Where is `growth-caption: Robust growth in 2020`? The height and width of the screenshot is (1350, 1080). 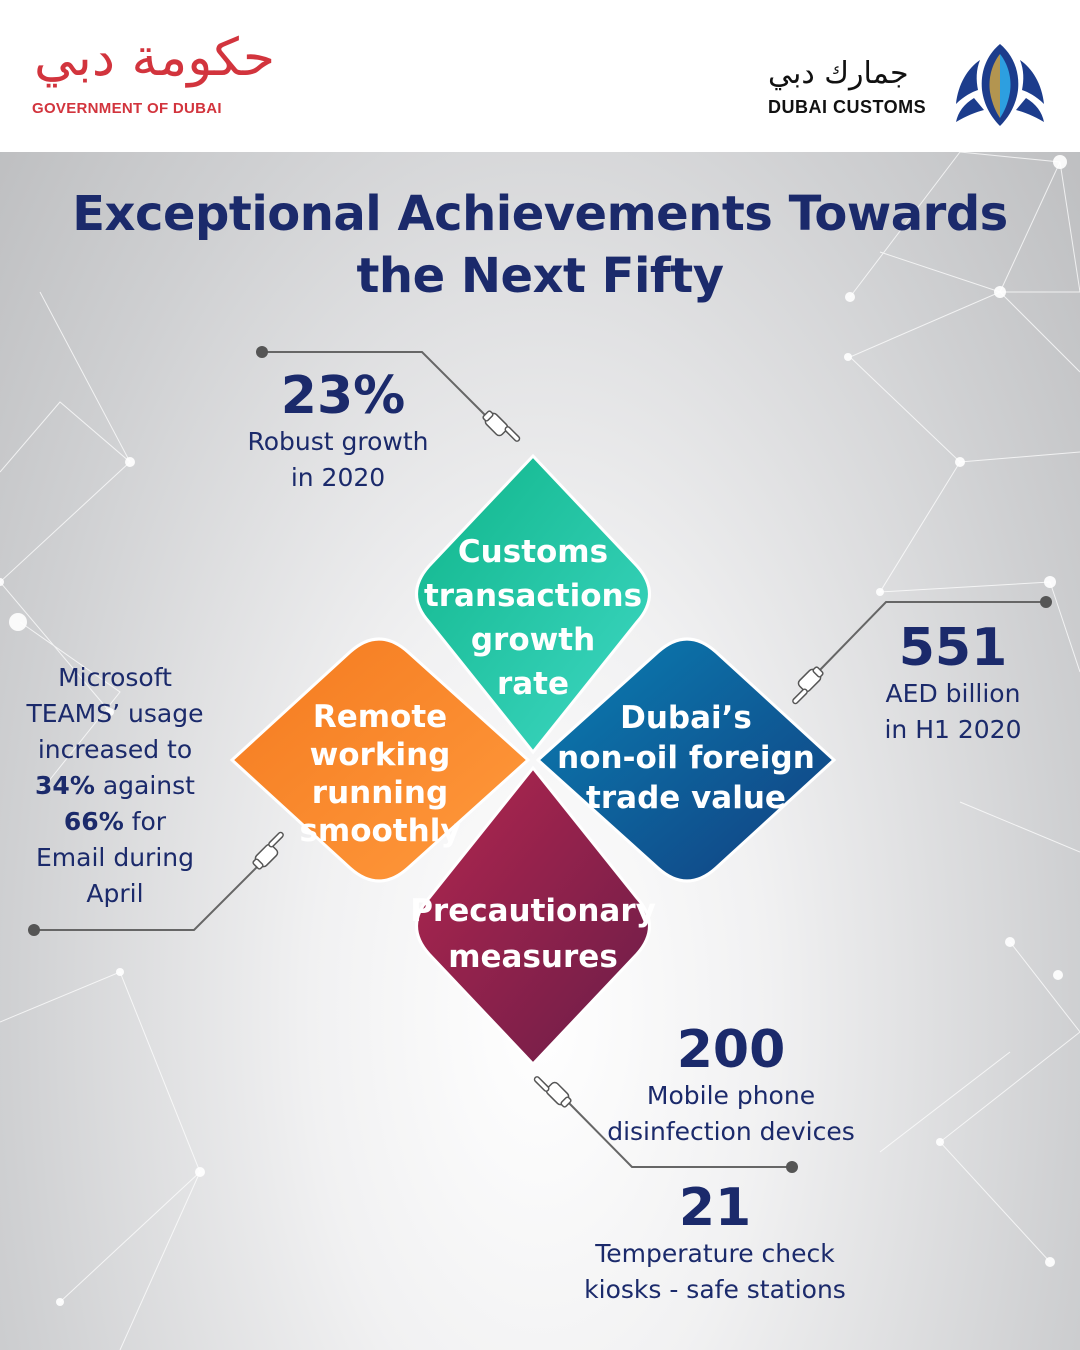
growth-caption: Robust growth in 2020 is located at coordinates (338, 459).